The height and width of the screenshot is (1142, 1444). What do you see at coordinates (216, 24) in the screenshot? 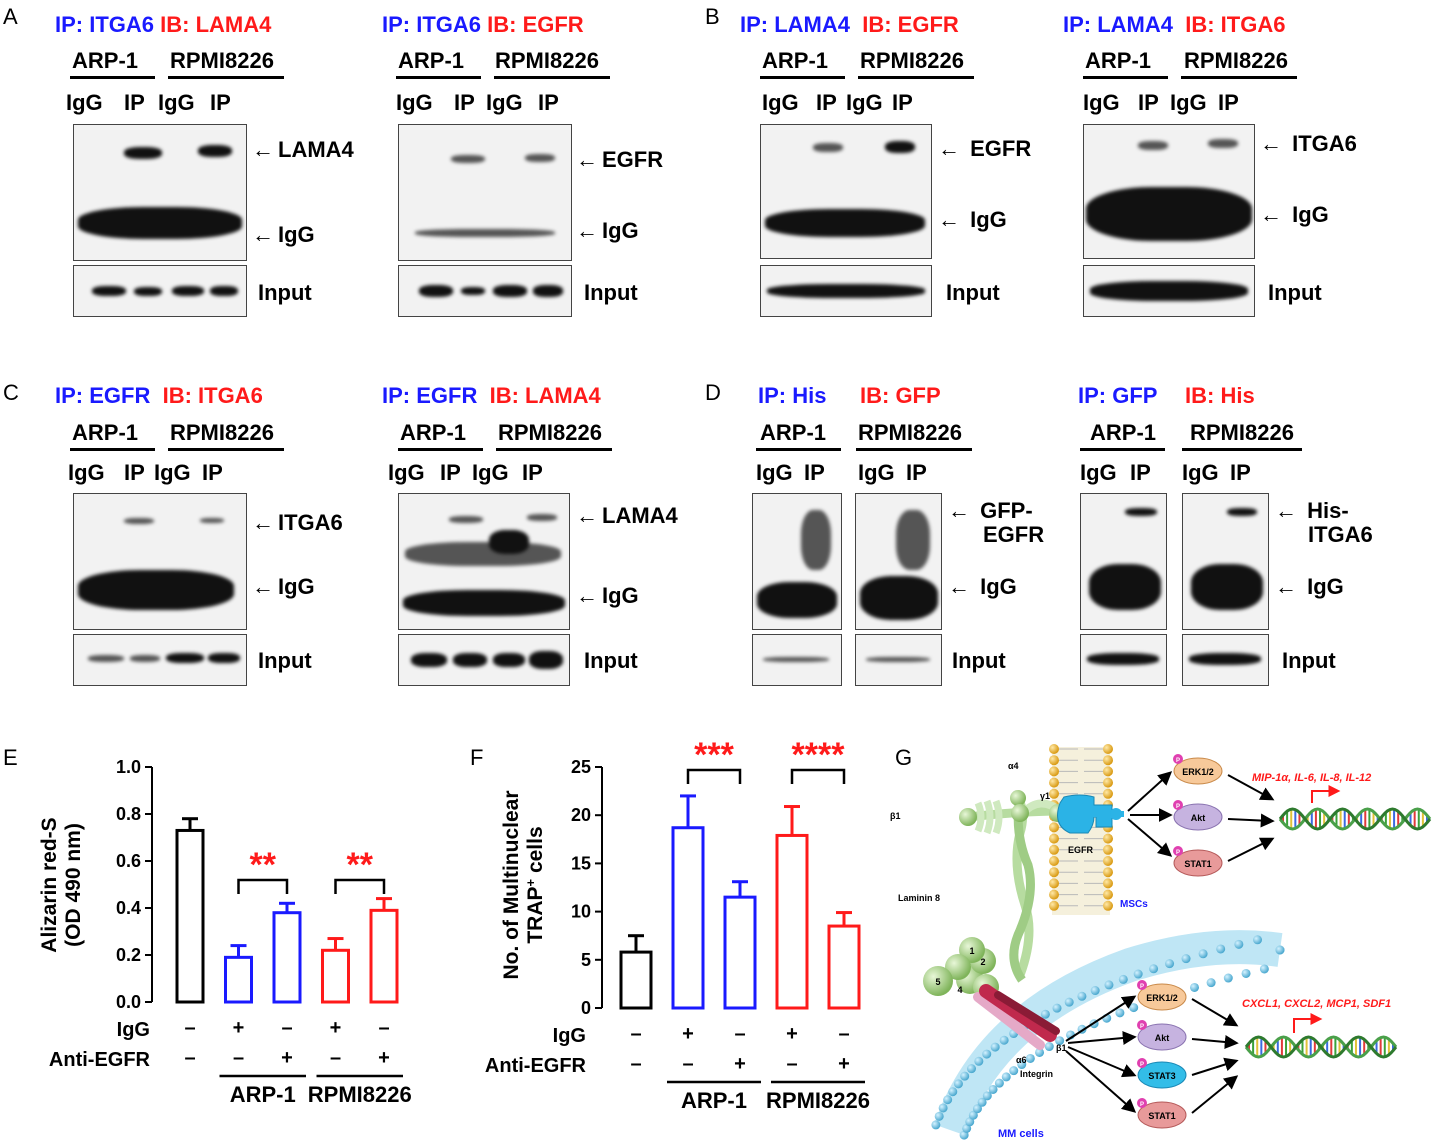
I see `ib-label: IB: LAMA4` at bounding box center [216, 24].